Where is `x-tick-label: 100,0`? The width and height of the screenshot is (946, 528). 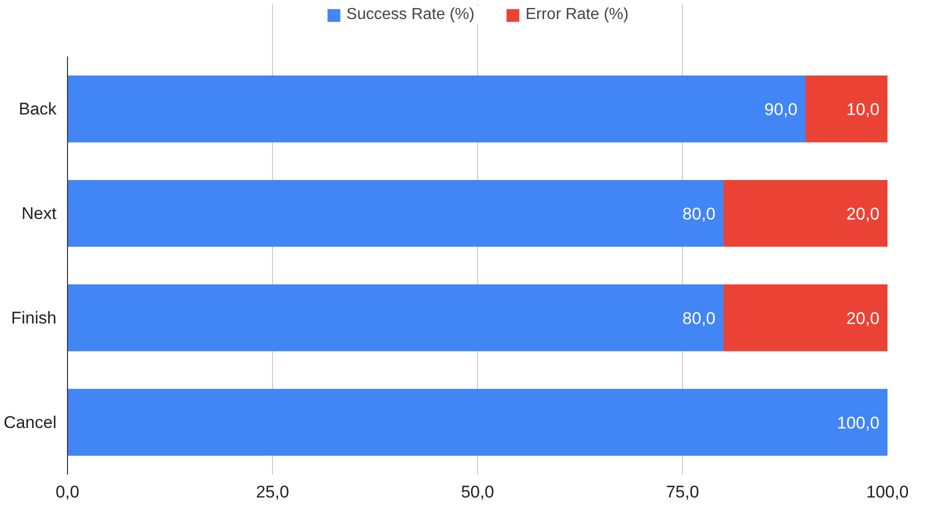
x-tick-label: 100,0 is located at coordinates (887, 492).